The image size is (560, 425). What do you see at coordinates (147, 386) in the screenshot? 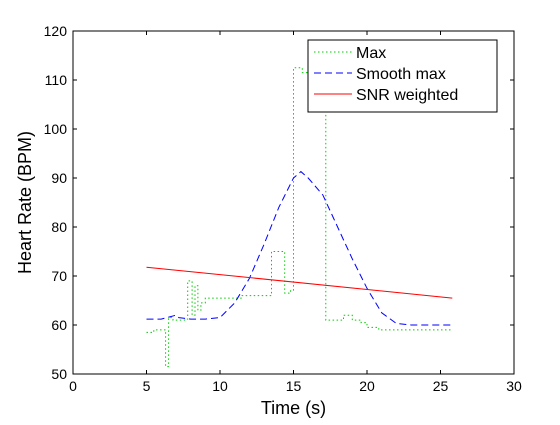
I see `x-tick-label: 5` at bounding box center [147, 386].